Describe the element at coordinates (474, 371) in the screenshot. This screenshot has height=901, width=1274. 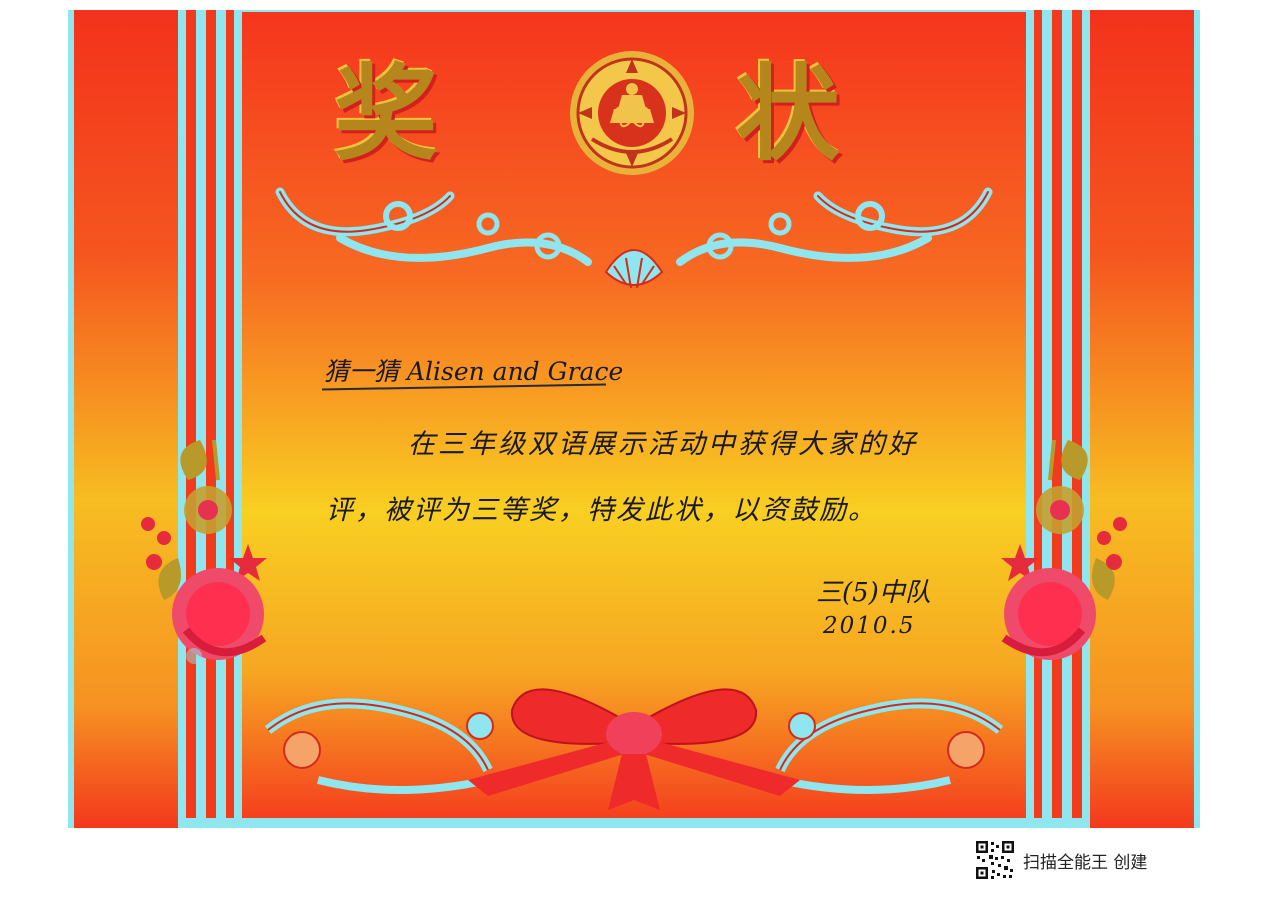
I see `recipient-name: 猜一猜 Alisen and Grace` at that location.